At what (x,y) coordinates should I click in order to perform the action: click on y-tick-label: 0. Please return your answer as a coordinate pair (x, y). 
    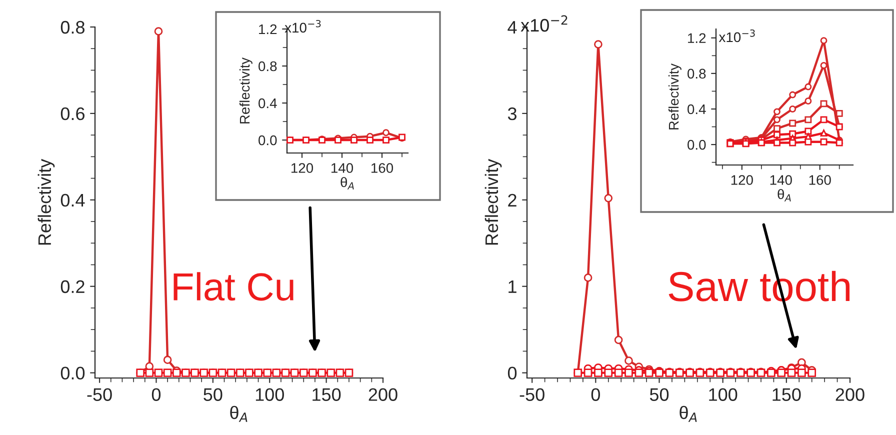
    Looking at the image, I should click on (512, 373).